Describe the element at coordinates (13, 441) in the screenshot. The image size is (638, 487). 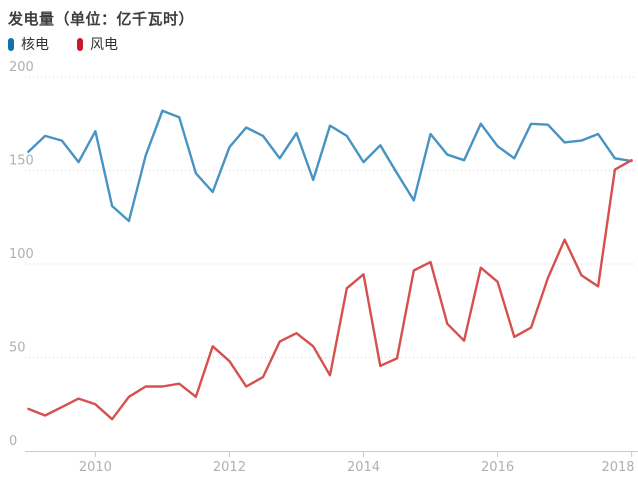
I see `y-tick-label: 0` at that location.